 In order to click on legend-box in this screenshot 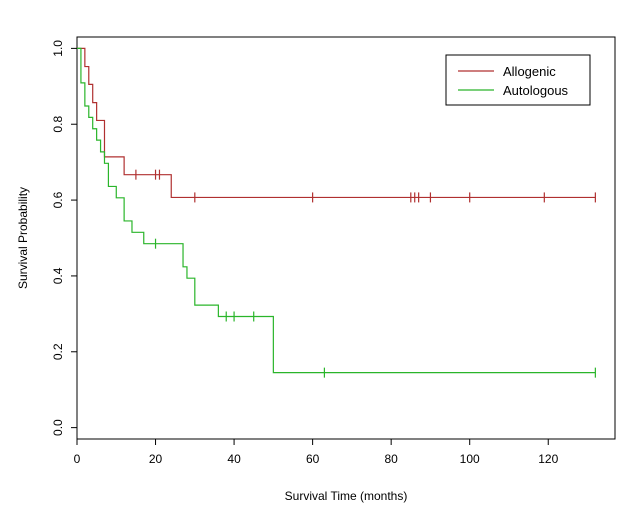, I will do `click(518, 80)`.